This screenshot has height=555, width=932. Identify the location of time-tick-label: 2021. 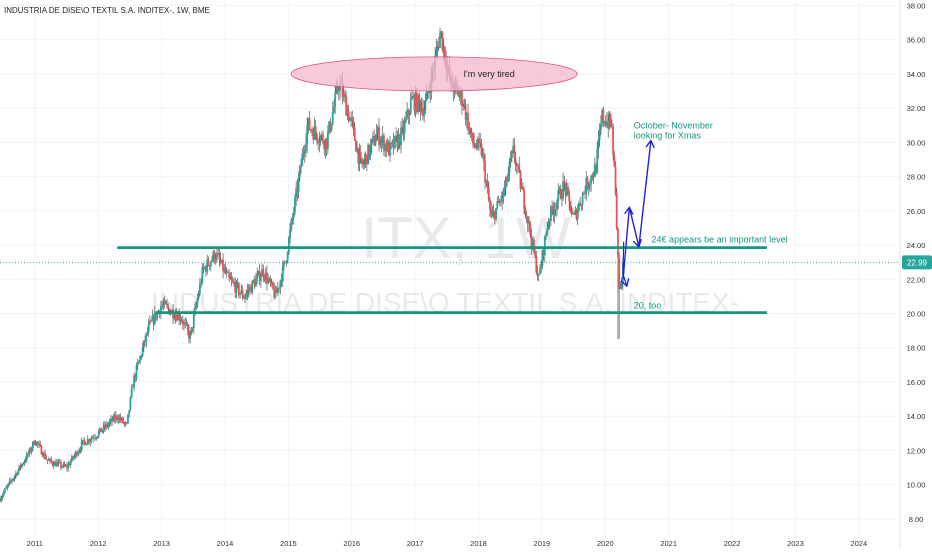
(668, 543).